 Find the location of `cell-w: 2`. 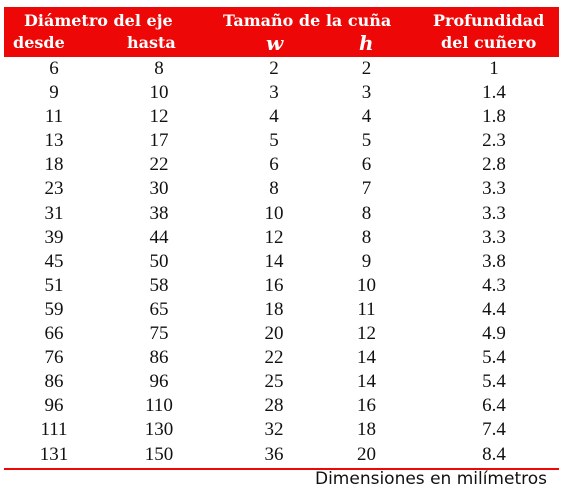

cell-w: 2 is located at coordinates (274, 68).